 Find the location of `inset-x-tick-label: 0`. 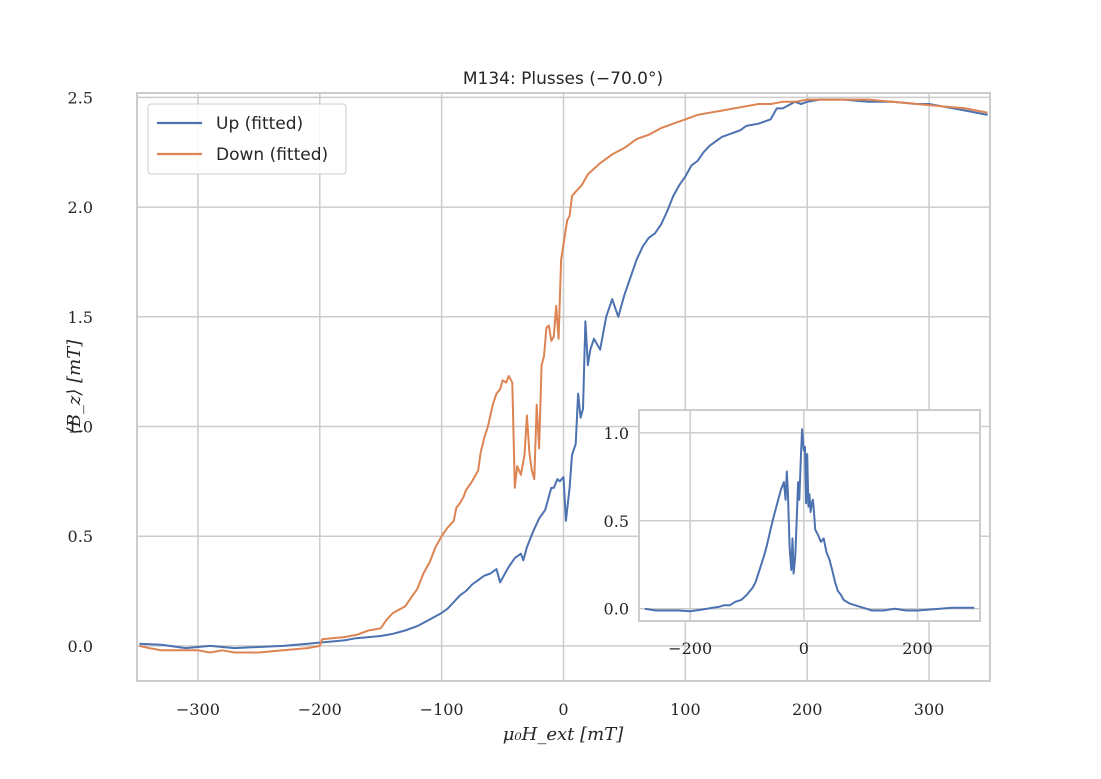

inset-x-tick-label: 0 is located at coordinates (804, 648).